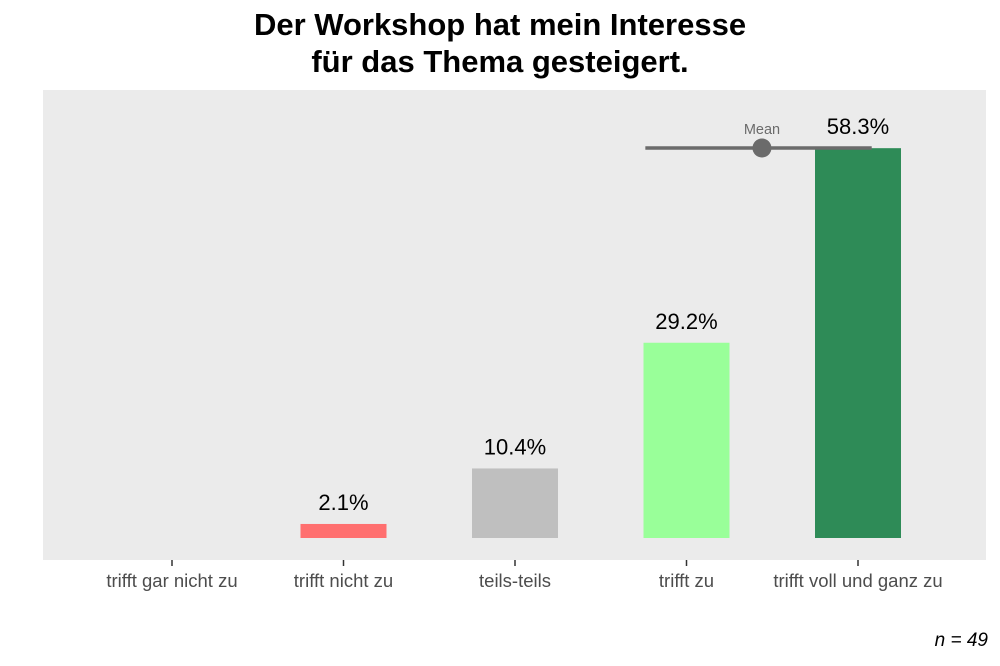  Describe the element at coordinates (515, 446) in the screenshot. I see `data-label-2: 10.4%` at that location.